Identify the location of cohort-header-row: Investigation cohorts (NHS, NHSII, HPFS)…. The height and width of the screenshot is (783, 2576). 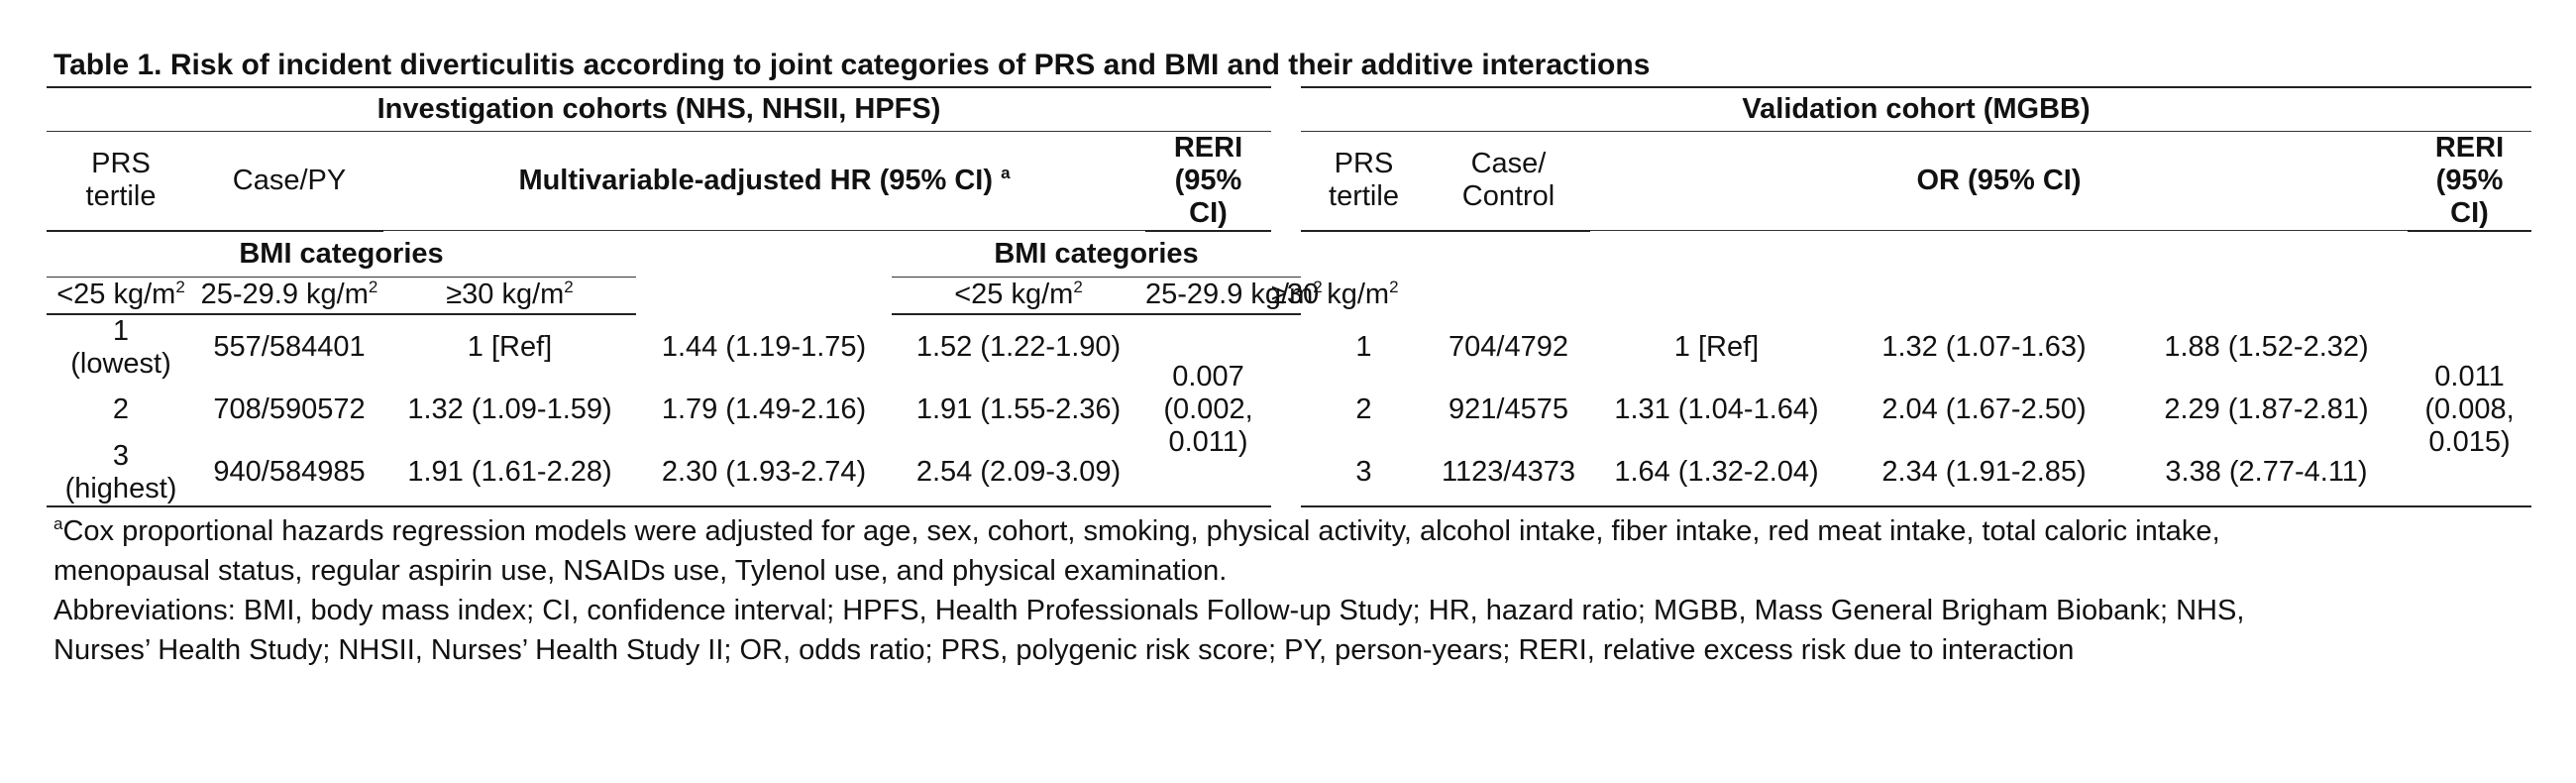
(1290, 109).